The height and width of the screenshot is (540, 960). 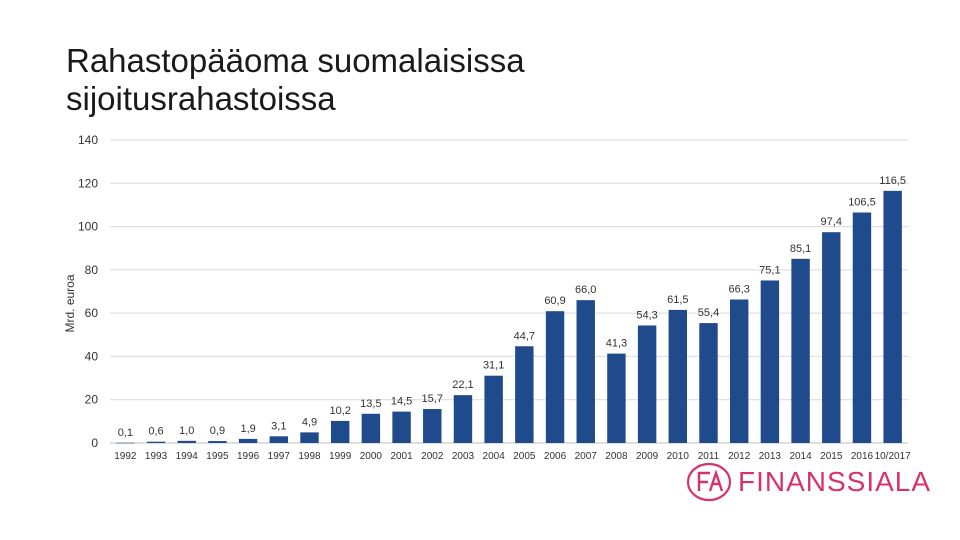 I want to click on data-label: 44,7, so click(x=524, y=336).